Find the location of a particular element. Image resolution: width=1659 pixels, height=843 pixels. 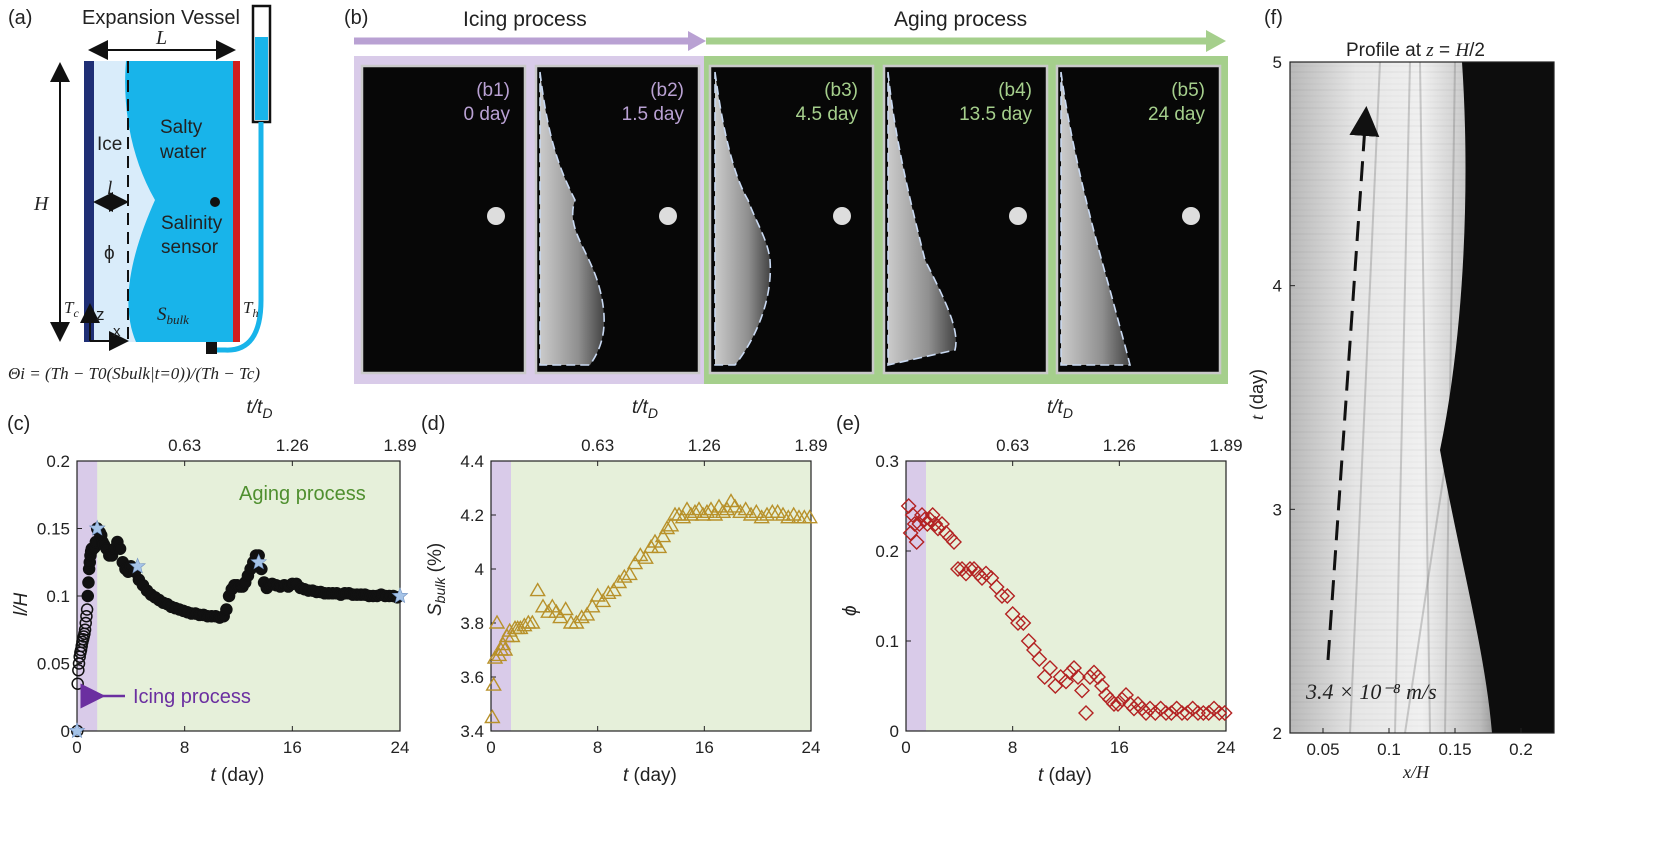

space-time-streaks is located at coordinates (1422, 397).